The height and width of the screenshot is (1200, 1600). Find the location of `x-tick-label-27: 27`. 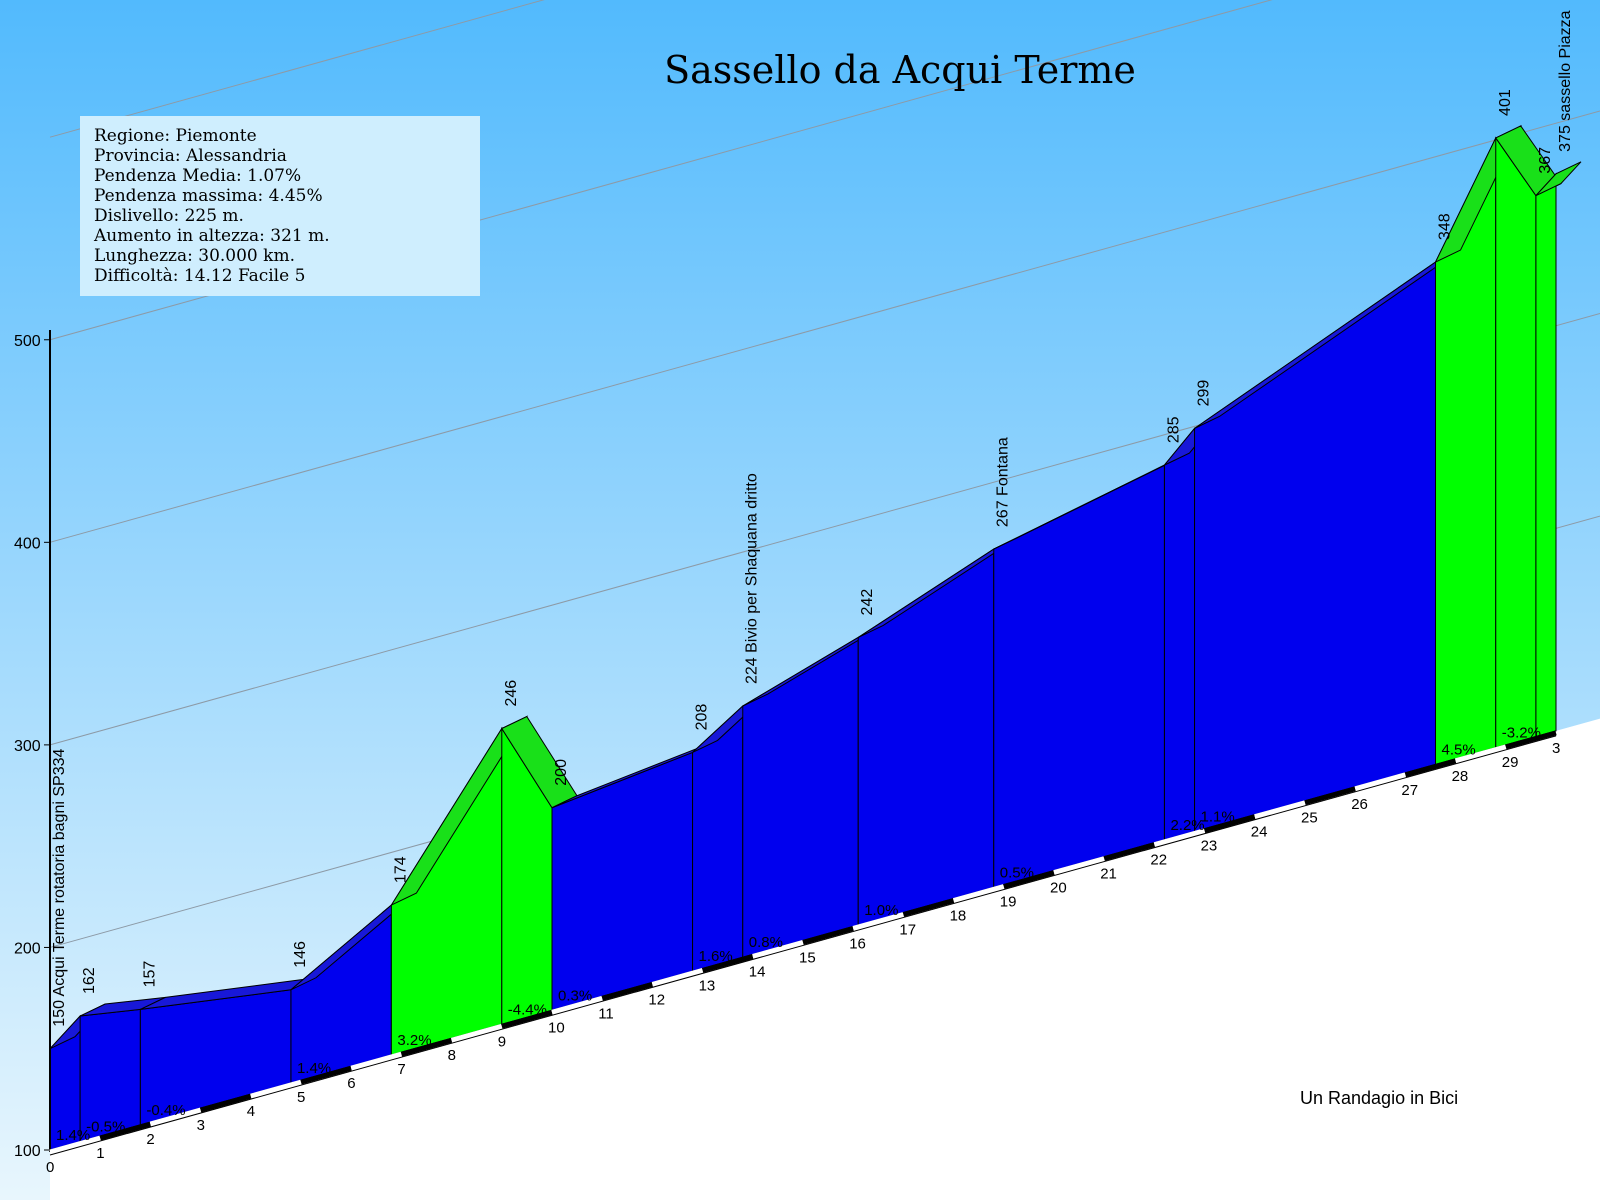

x-tick-label-27: 27 is located at coordinates (1409, 790).